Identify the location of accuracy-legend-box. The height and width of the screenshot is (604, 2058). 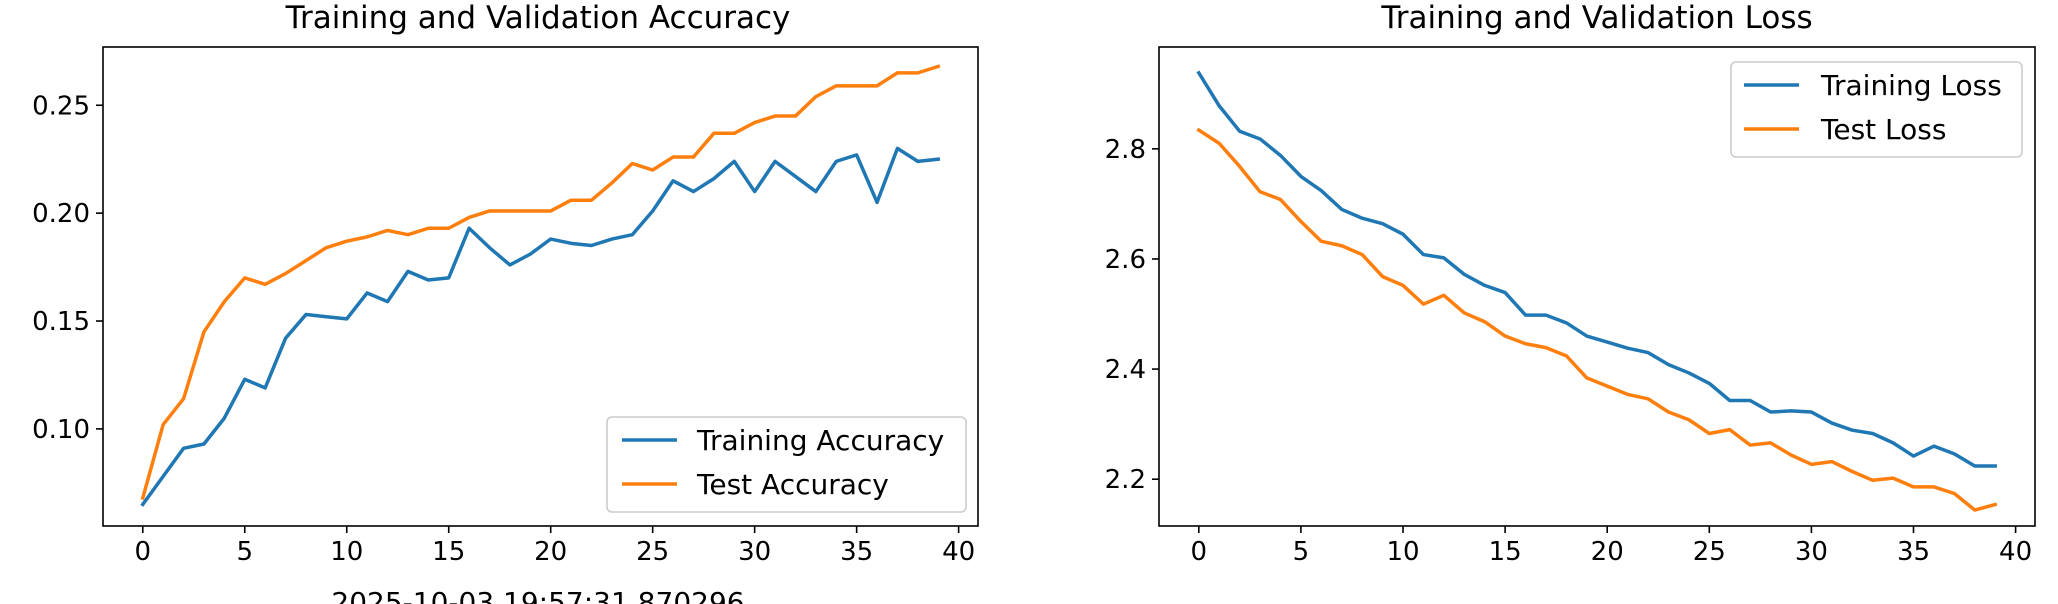
(786, 464).